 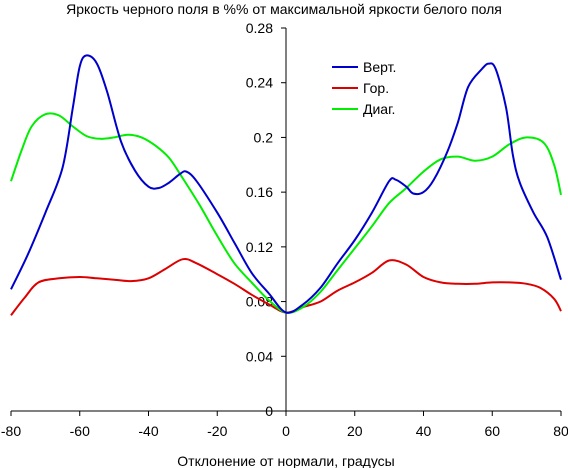 I want to click on y-tick-label: 0.04, so click(x=259, y=356).